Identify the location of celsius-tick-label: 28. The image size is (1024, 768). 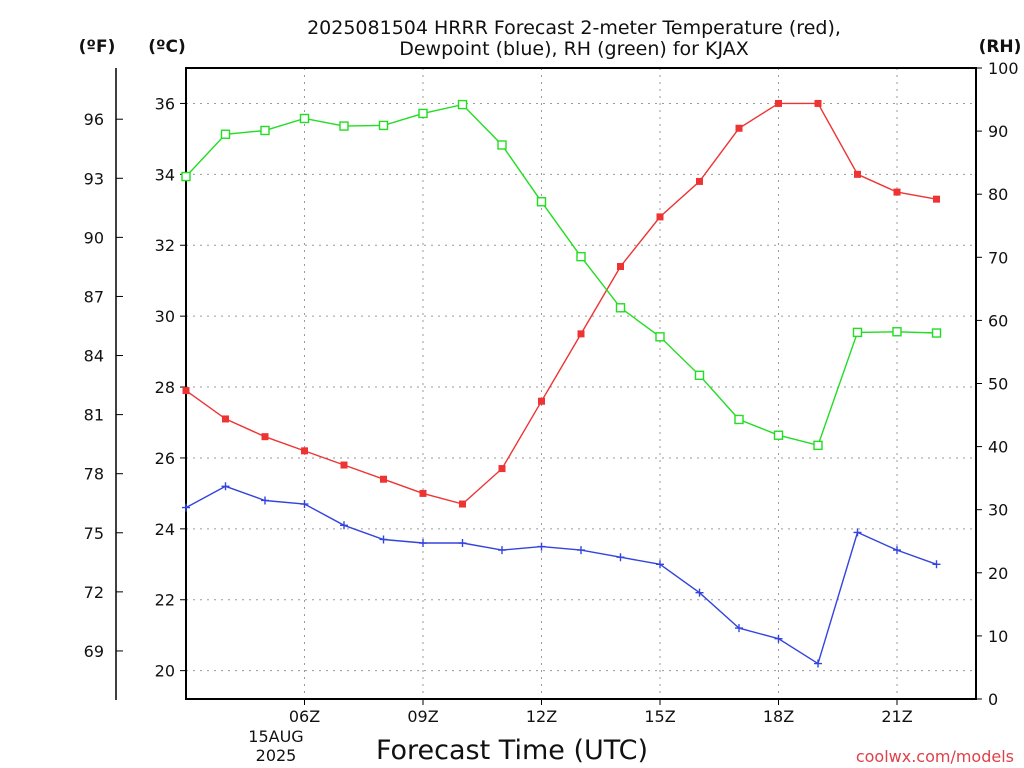
(165, 387).